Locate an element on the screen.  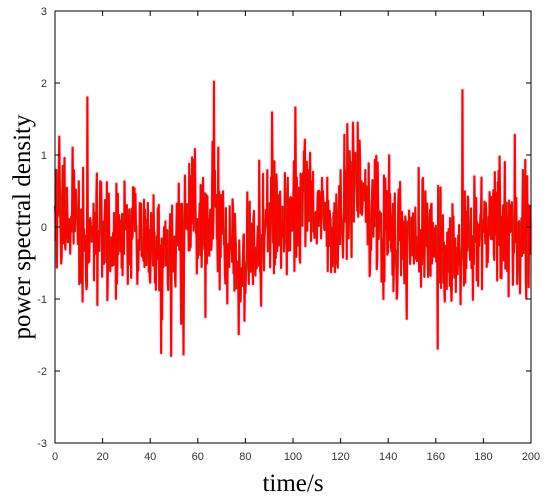
y-tick-label: 2 is located at coordinates (44, 84).